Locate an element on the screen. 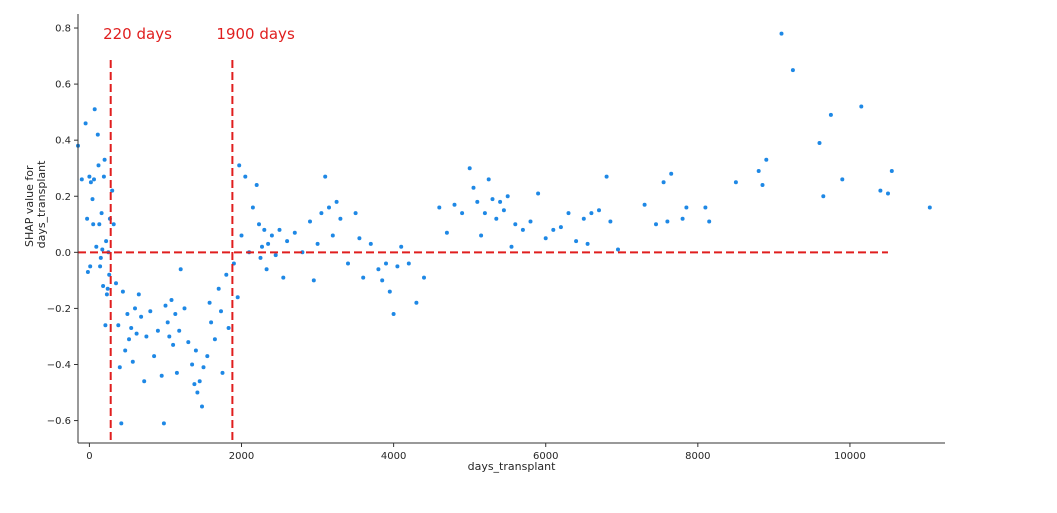 This screenshot has height=513, width=1057. y-axis-label: SHAP value for days_transplant is located at coordinates (35, 204).